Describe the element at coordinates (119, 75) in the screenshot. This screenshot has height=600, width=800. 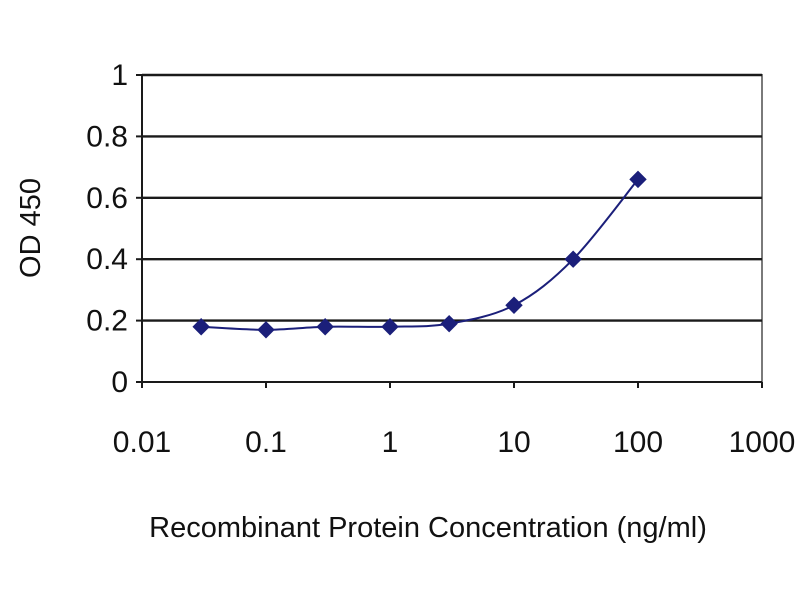
I see `y-tick-label: 1` at that location.